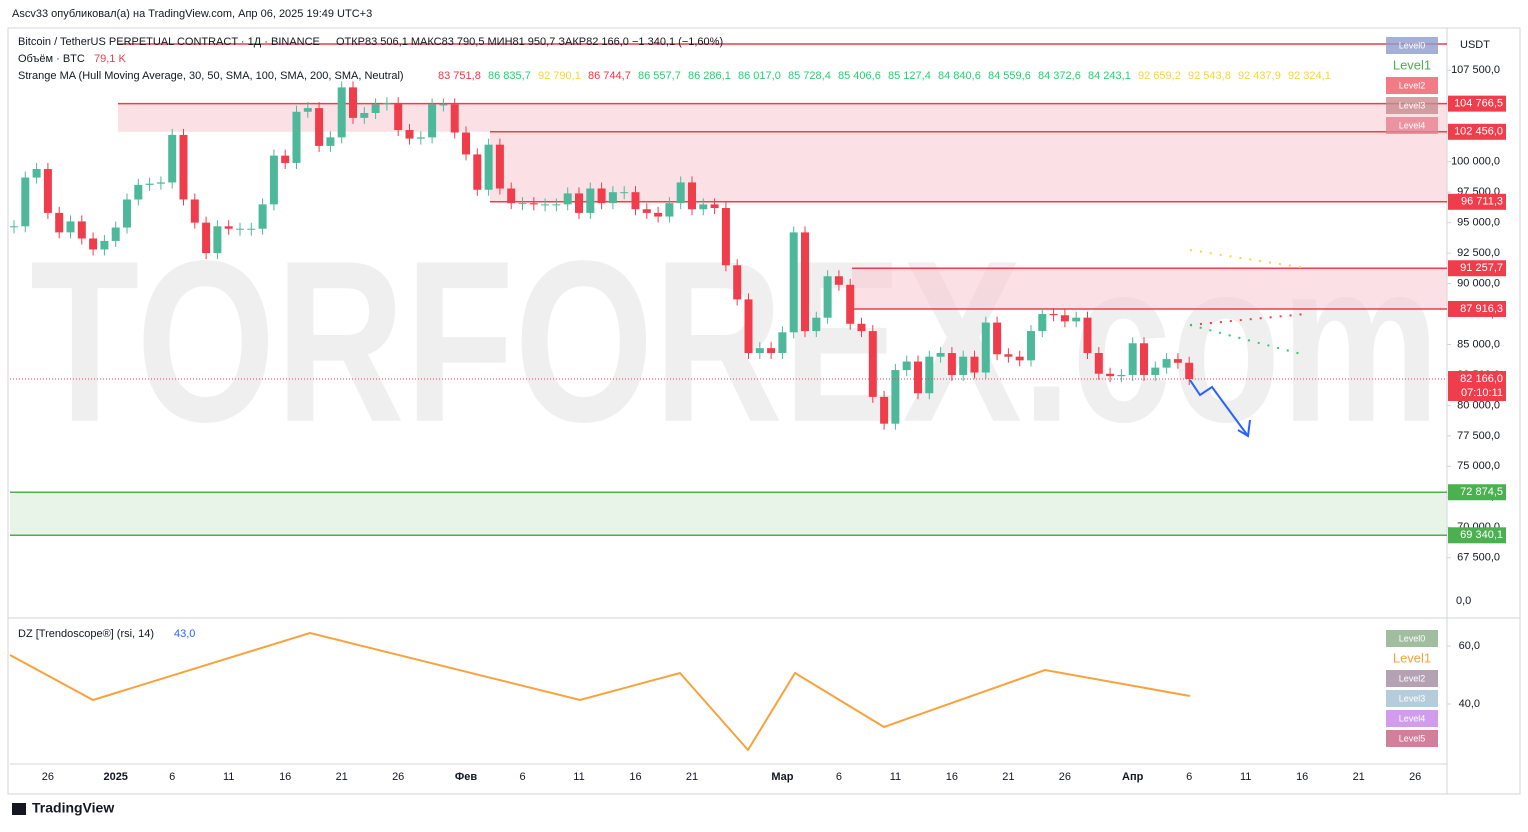 The width and height of the screenshot is (1528, 832). What do you see at coordinates (1209, 76) in the screenshot?
I see `ma-value: 92 543,8` at bounding box center [1209, 76].